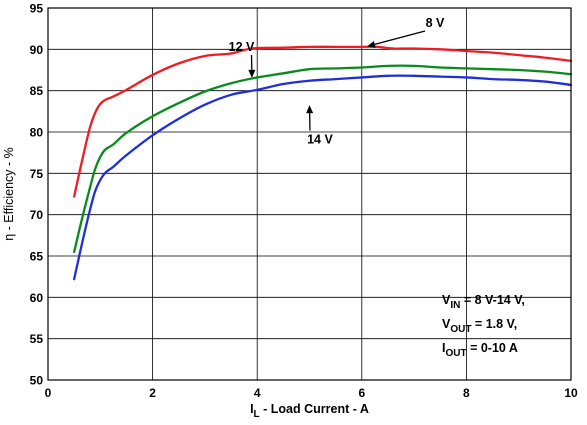 The image size is (587, 425). Describe the element at coordinates (571, 393) in the screenshot. I see `x-tick-label: 10` at that location.